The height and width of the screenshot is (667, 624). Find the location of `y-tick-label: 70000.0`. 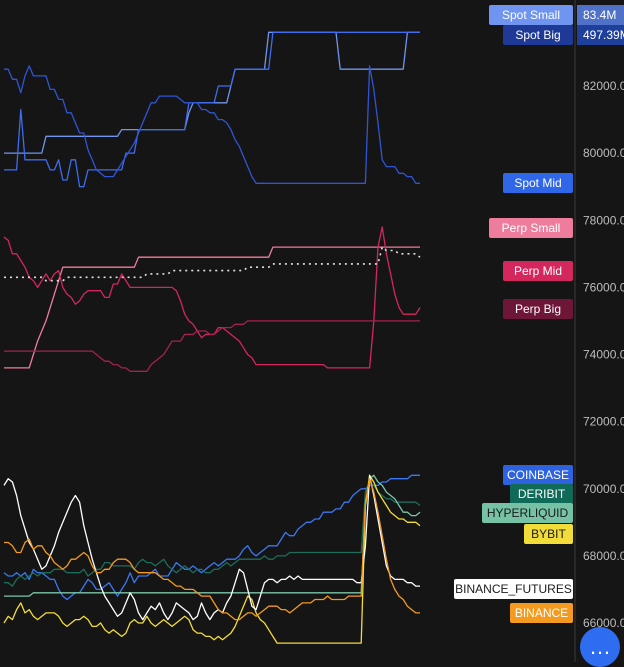

y-tick-label: 70000.0 is located at coordinates (603, 489).